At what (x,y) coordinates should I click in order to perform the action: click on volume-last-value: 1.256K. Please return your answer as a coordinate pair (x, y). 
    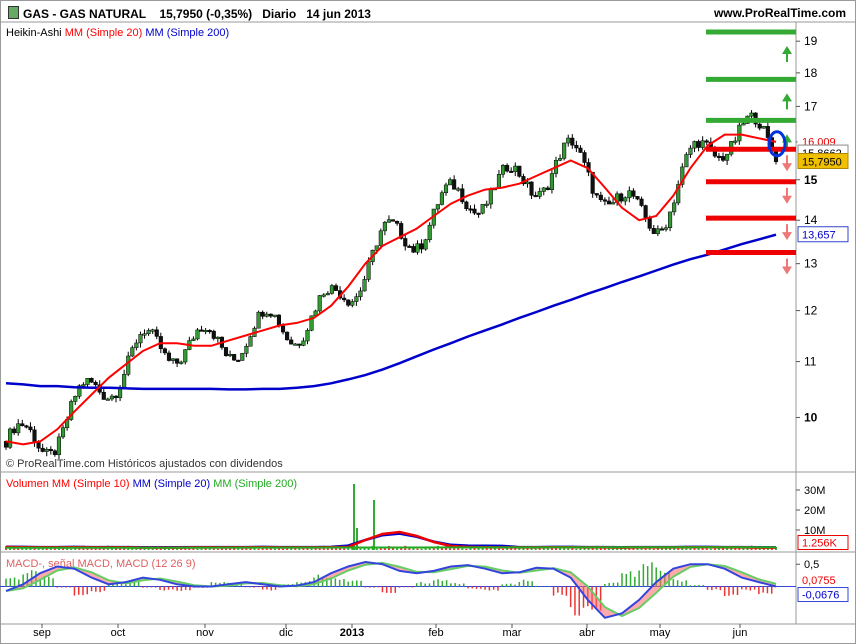
    Looking at the image, I should click on (820, 543).